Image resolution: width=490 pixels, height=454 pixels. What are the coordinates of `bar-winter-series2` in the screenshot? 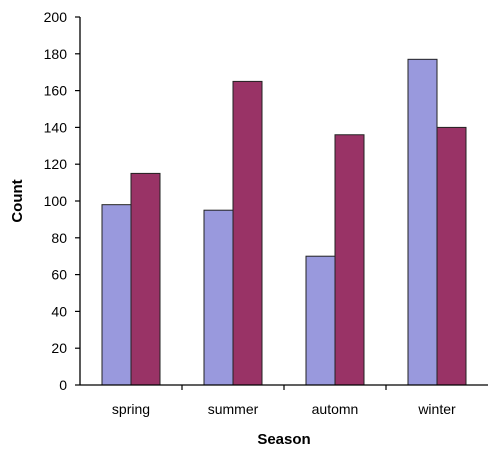 It's located at (451, 256).